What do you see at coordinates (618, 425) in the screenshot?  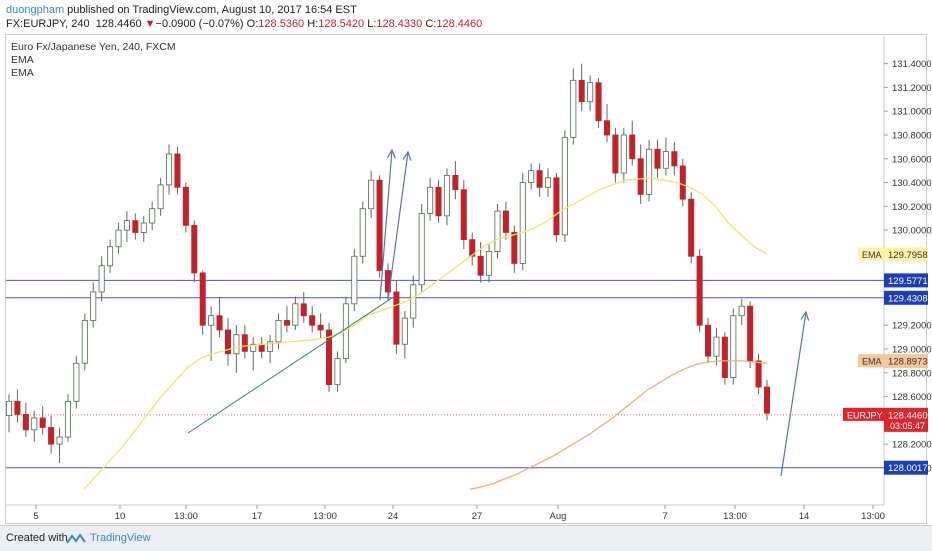 I see `ema-slow-line` at bounding box center [618, 425].